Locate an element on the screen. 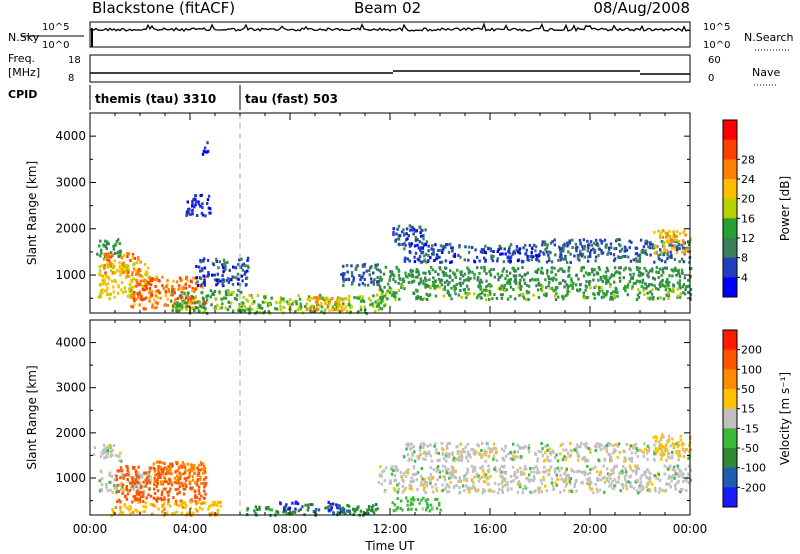 The width and height of the screenshot is (800, 554). x-tick-label: 12:00 is located at coordinates (390, 529).